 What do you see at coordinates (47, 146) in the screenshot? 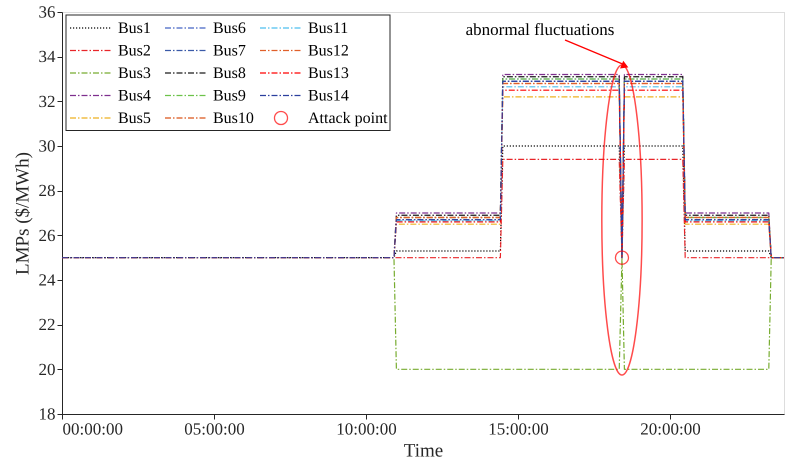
I see `y-tick-label: 30` at bounding box center [47, 146].